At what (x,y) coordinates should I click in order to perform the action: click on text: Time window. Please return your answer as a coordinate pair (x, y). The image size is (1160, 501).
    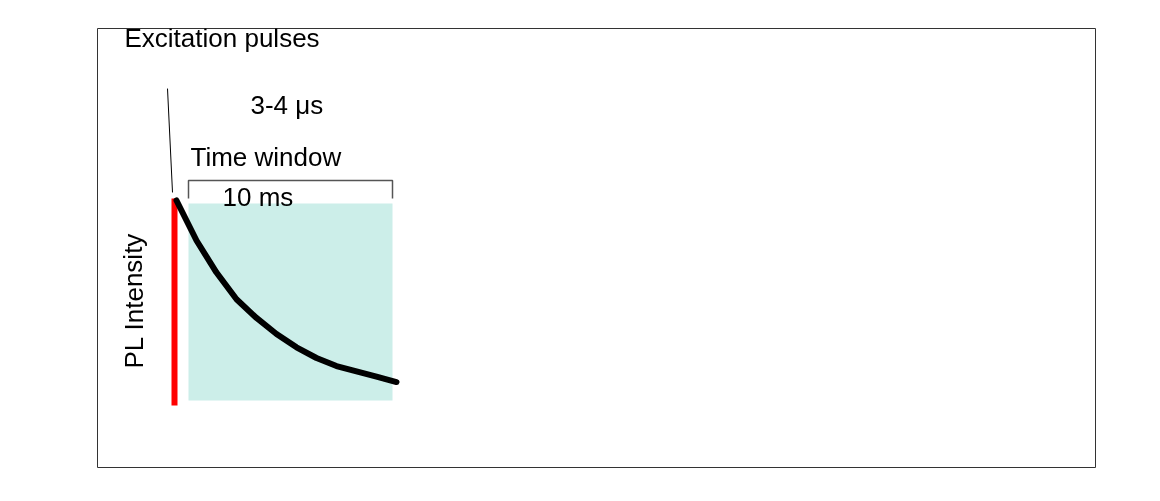
    Looking at the image, I should click on (266, 157).